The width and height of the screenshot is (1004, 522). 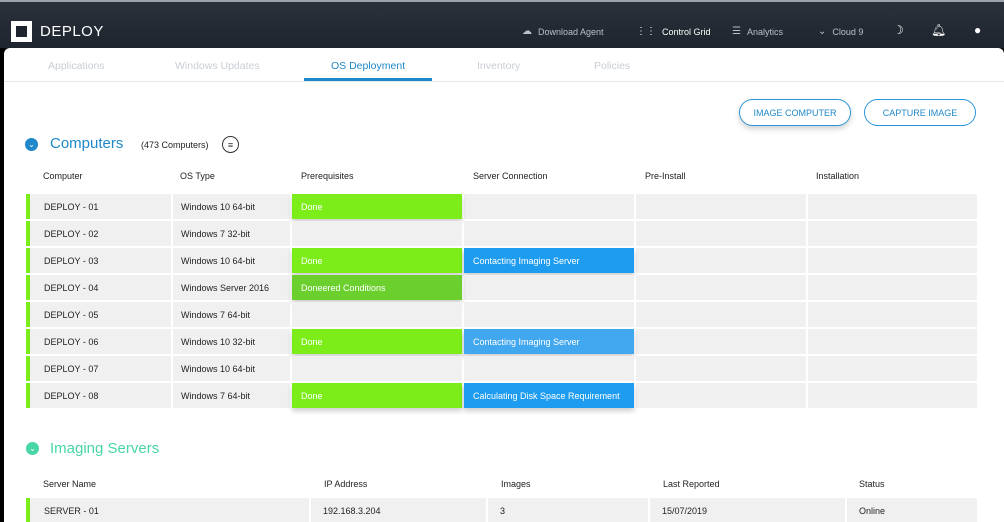 What do you see at coordinates (822, 31) in the screenshot?
I see `chevron-down-icon: ⌄` at bounding box center [822, 31].